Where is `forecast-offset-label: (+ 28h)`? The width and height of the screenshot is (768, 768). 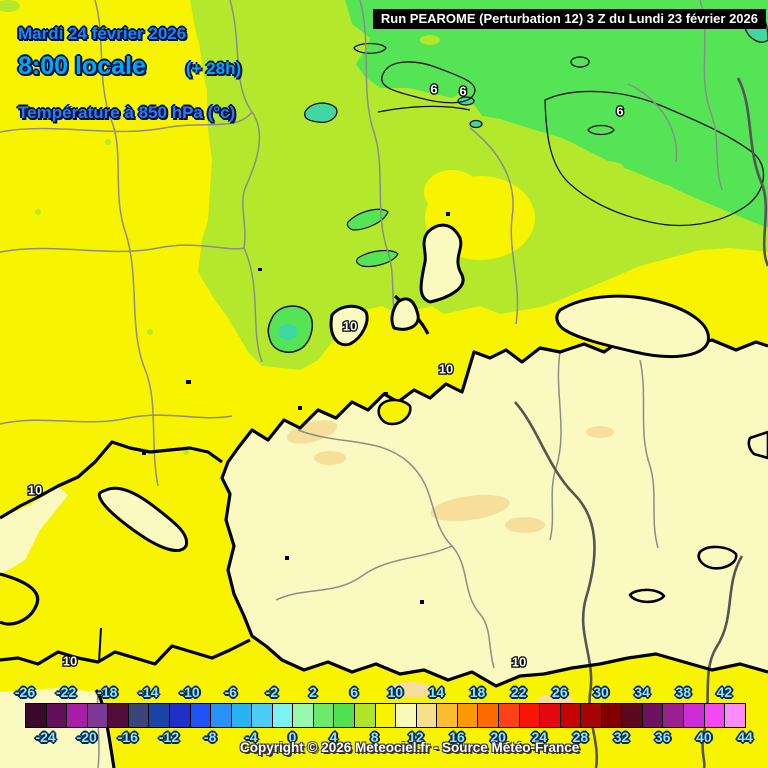
forecast-offset-label: (+ 28h) is located at coordinates (213, 68).